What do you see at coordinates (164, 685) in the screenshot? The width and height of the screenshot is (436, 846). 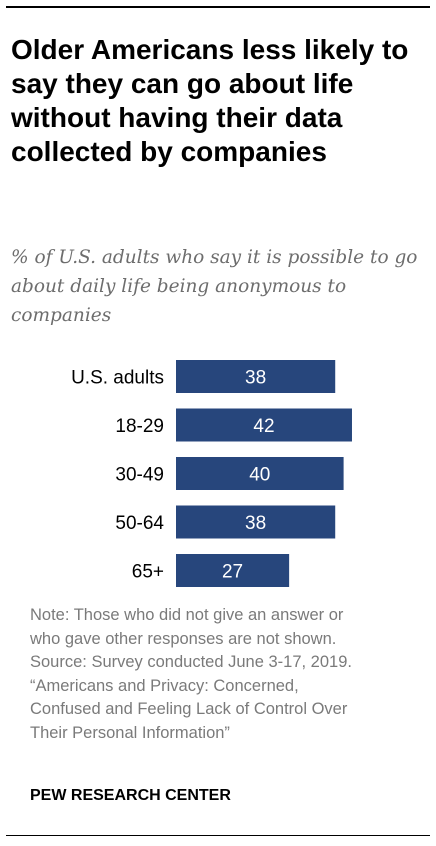 I see `source-line: “Americans and Privacy: Concerned,` at bounding box center [164, 685].